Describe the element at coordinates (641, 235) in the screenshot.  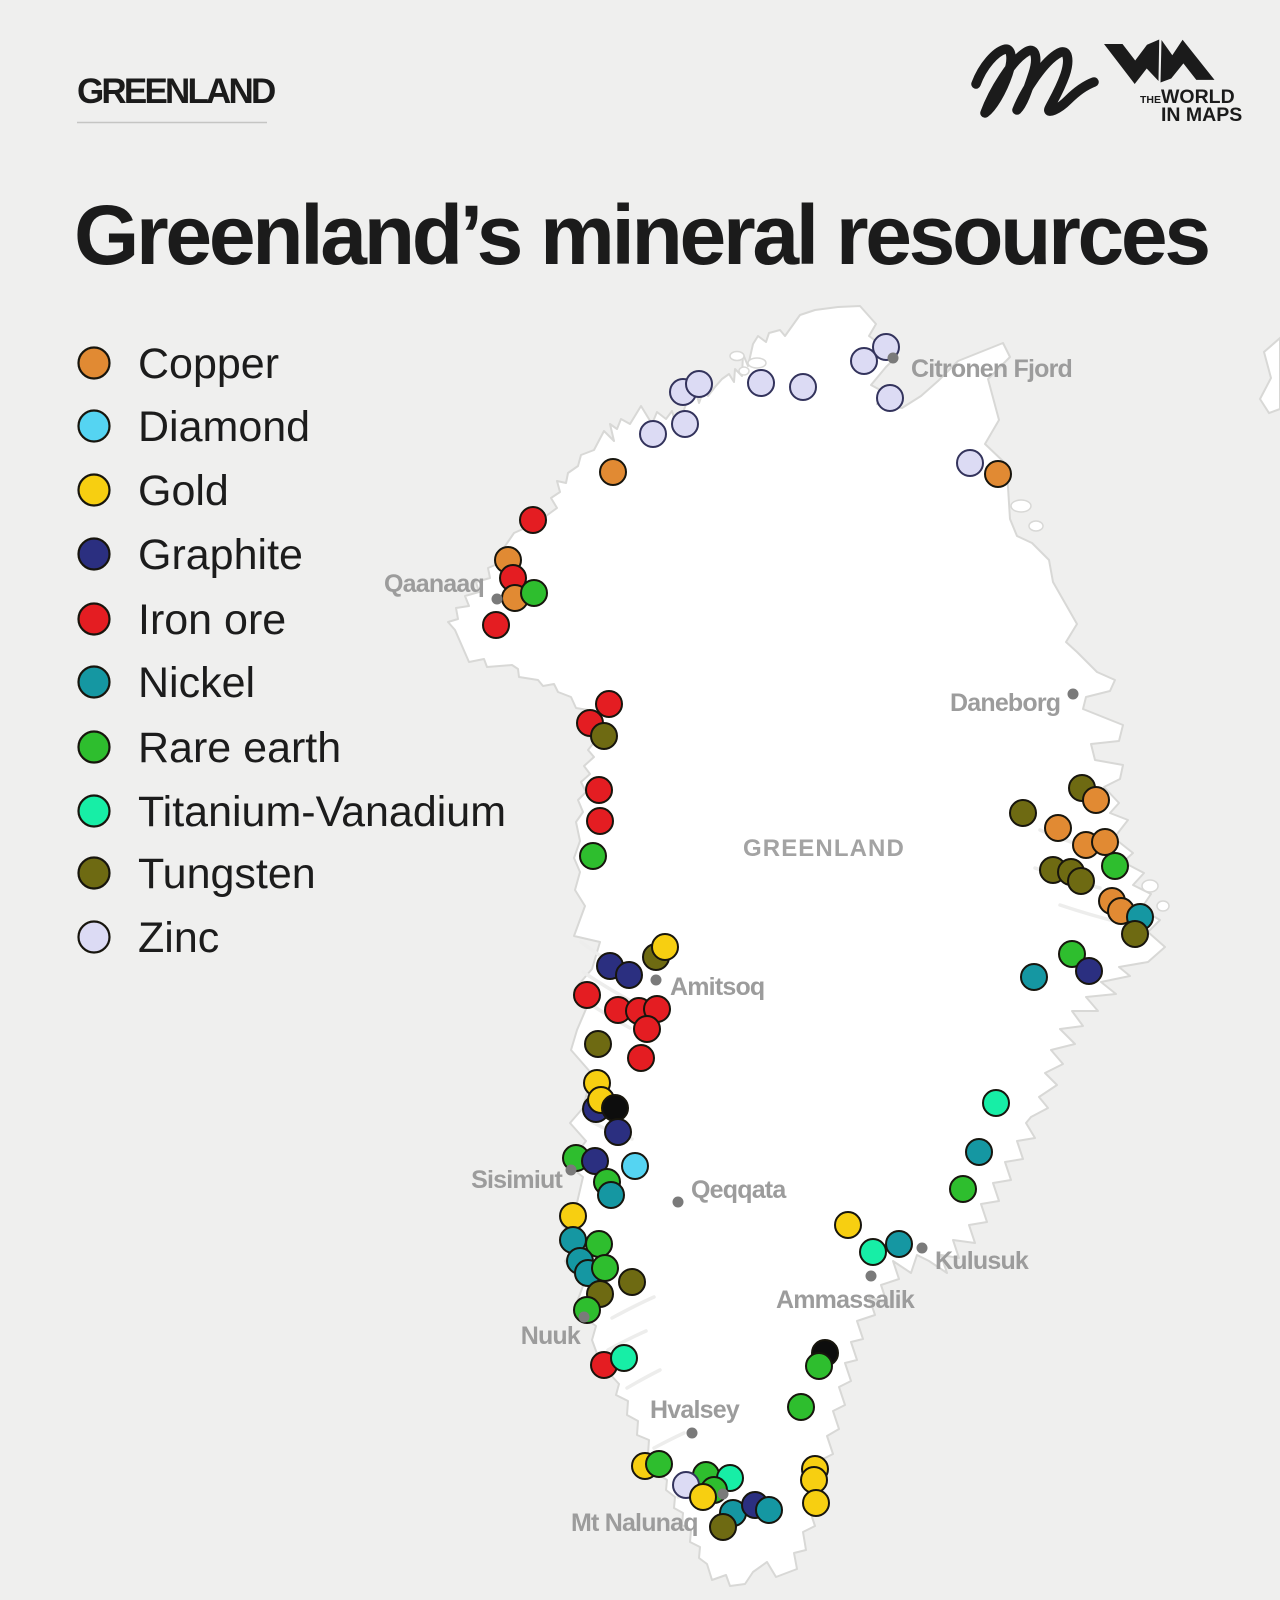
I see `svg-text: Greenland’s mineral resources` at that location.